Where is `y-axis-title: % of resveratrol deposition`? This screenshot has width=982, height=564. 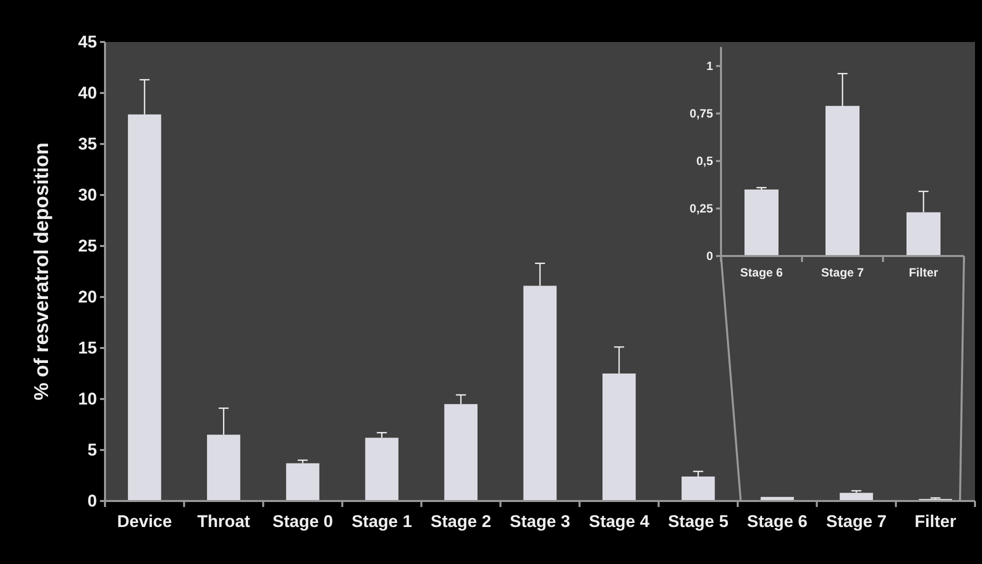 y-axis-title: % of resveratrol deposition is located at coordinates (42, 271).